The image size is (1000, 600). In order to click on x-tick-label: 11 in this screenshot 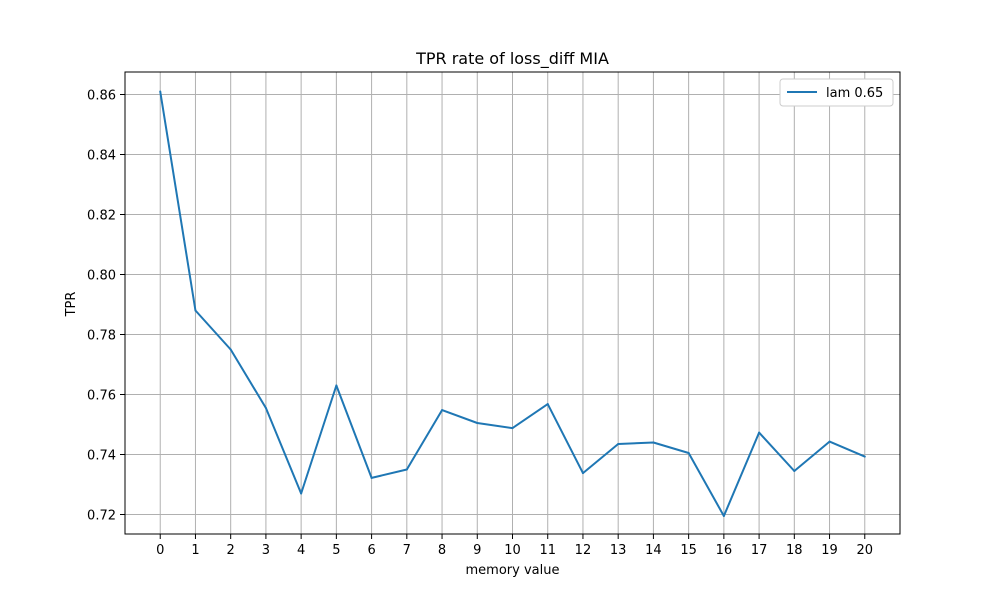, I will do `click(547, 550)`.